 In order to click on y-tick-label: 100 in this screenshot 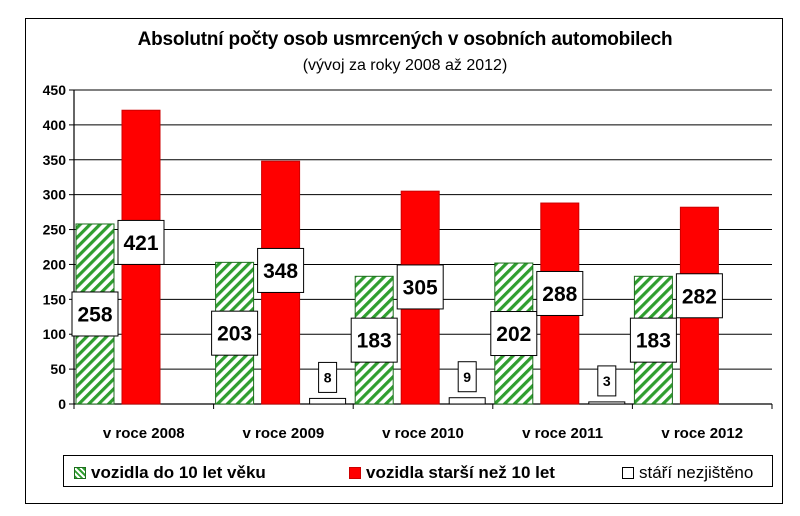, I will do `click(55, 334)`.